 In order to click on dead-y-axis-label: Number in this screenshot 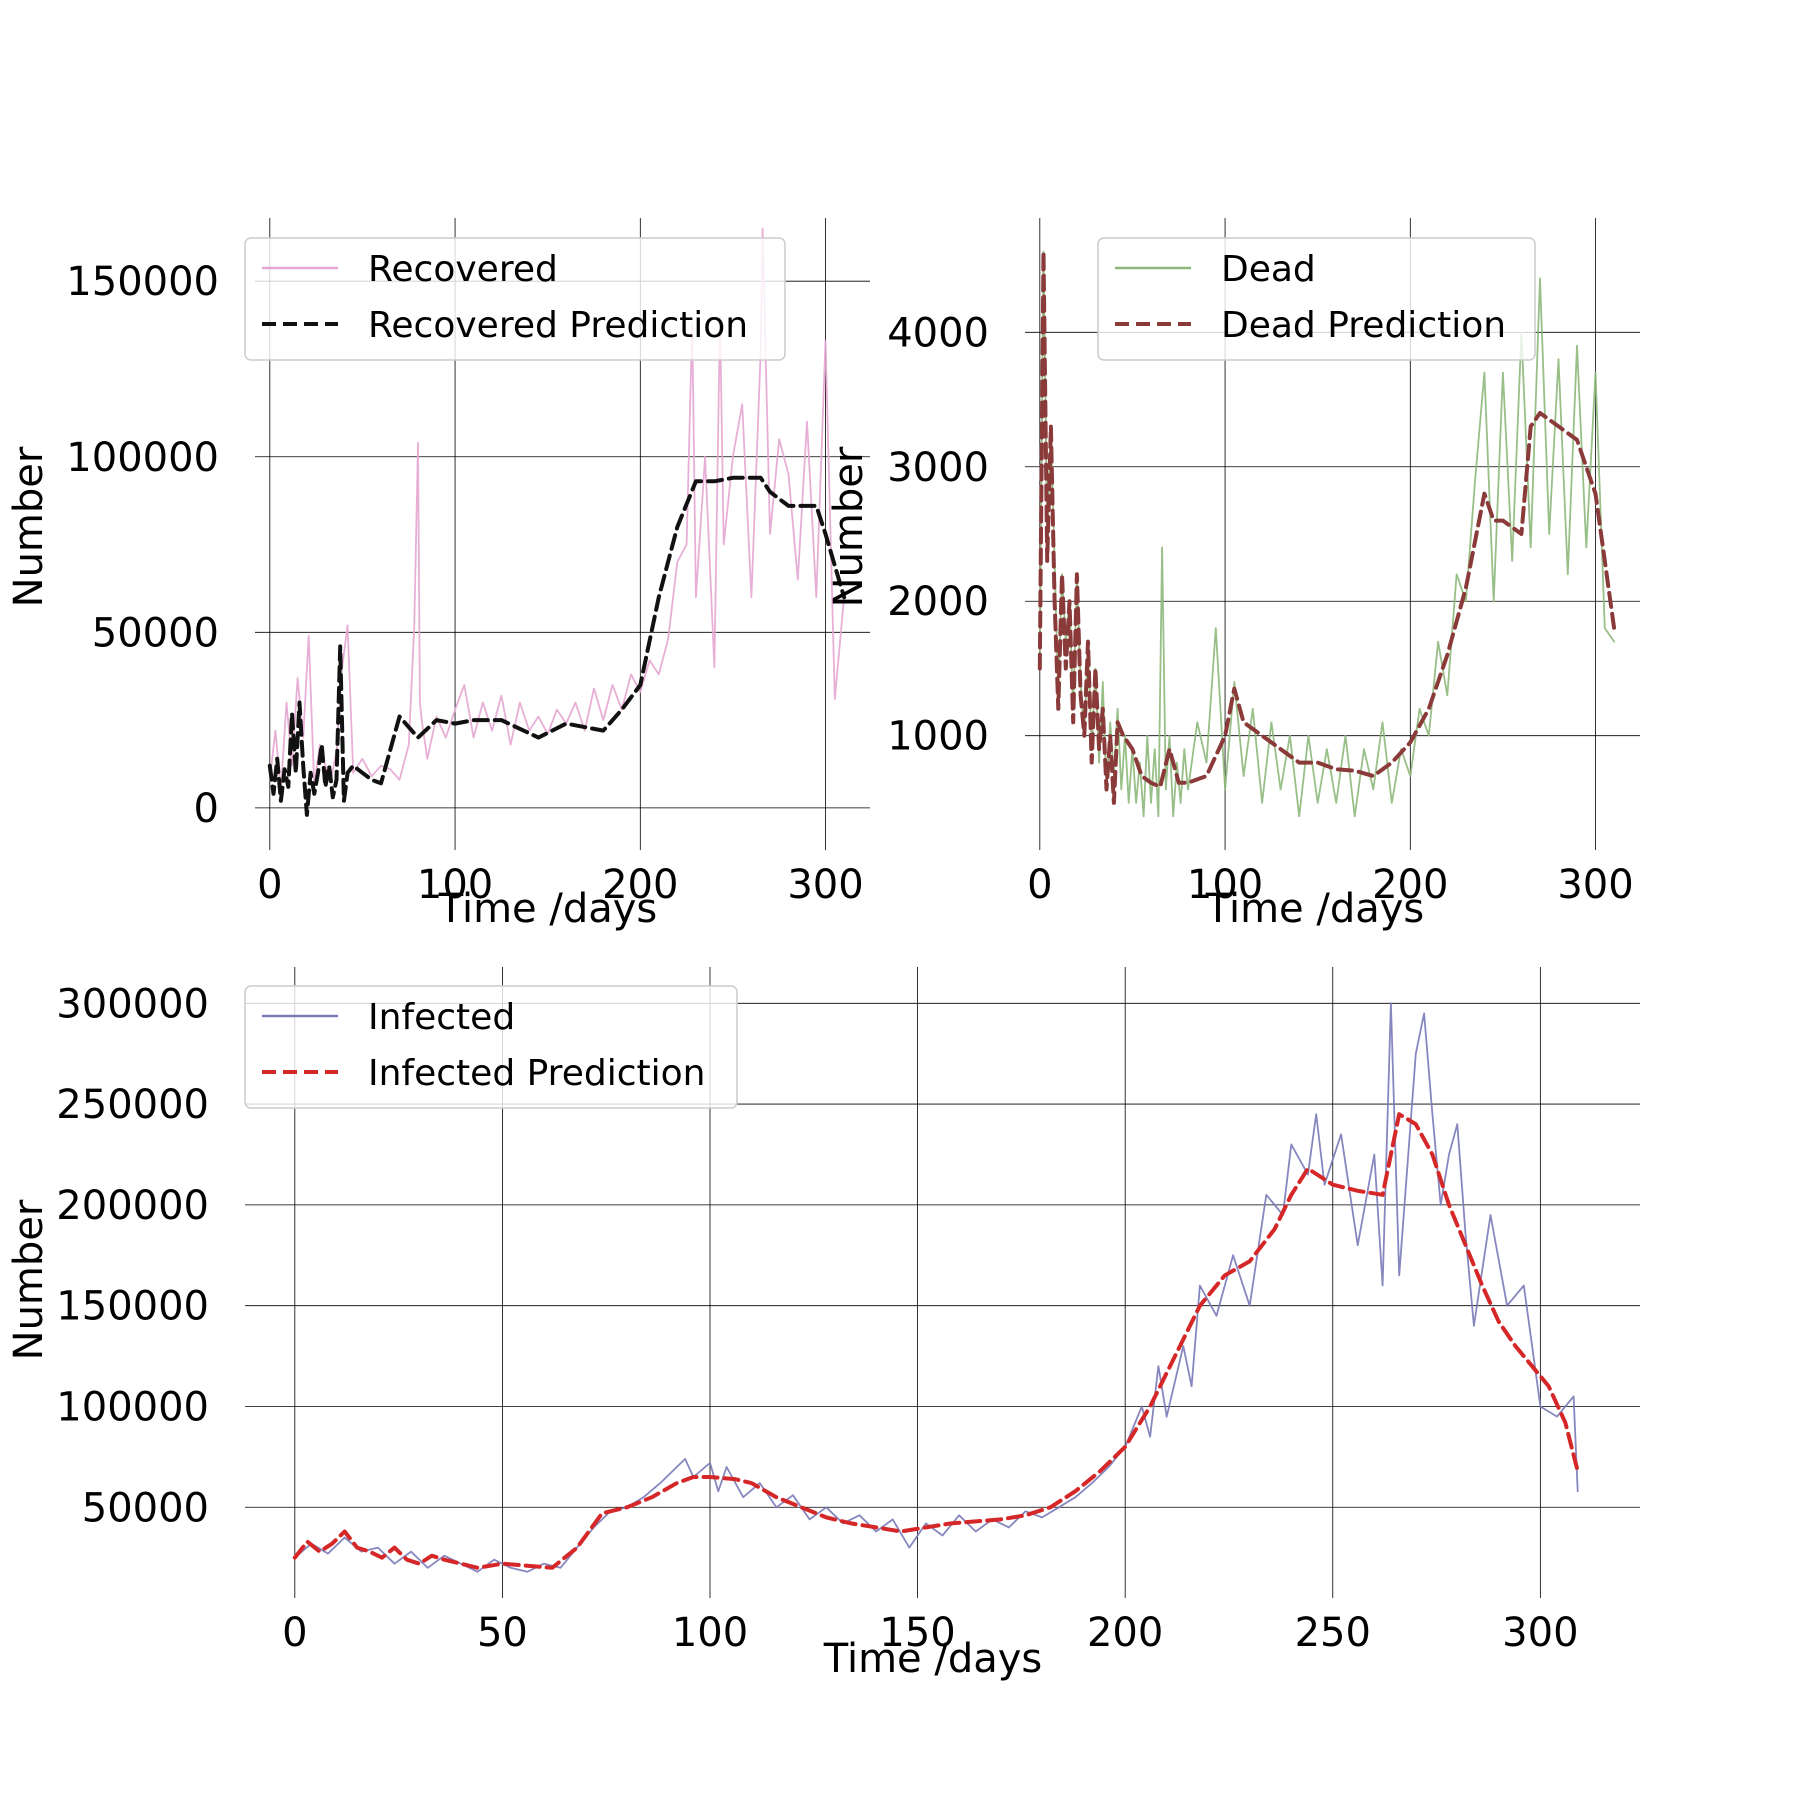, I will do `click(849, 526)`.